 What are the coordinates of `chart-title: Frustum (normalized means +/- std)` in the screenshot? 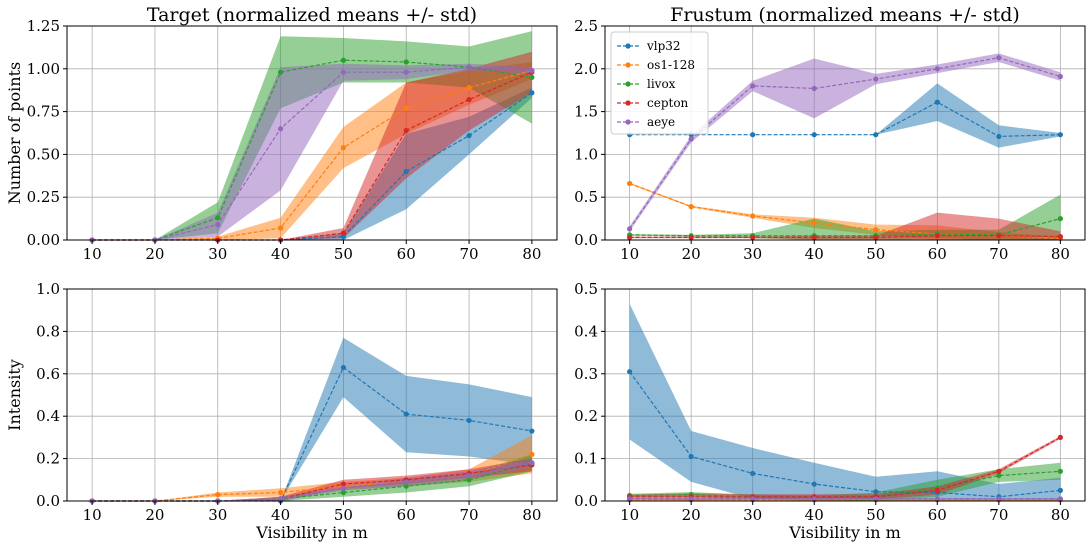 It's located at (845, 15).